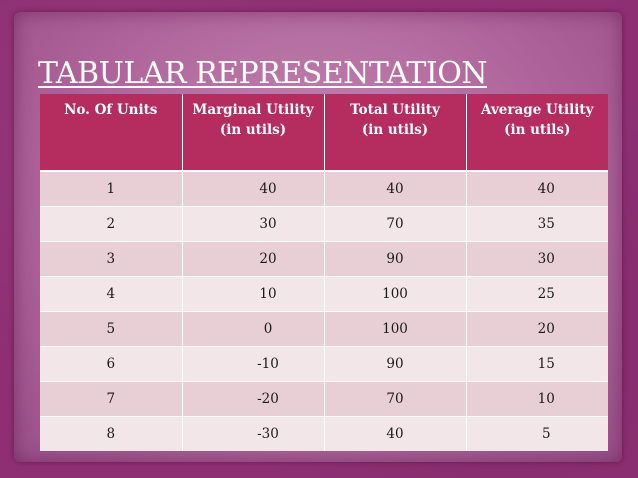 This screenshot has height=478, width=638. I want to click on header-line: Total Utility, so click(395, 110).